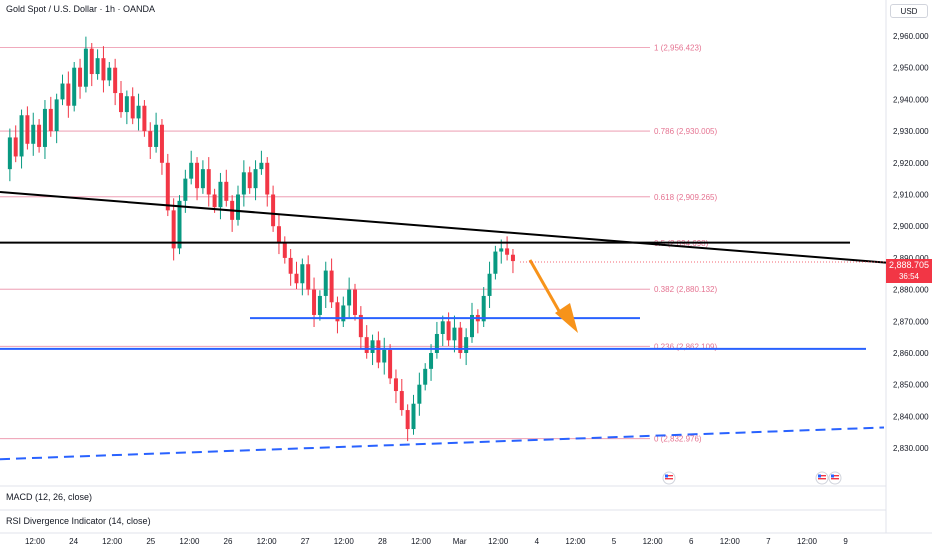 This screenshot has width=932, height=550. I want to click on price-tick-label: 2,840.000, so click(911, 416).